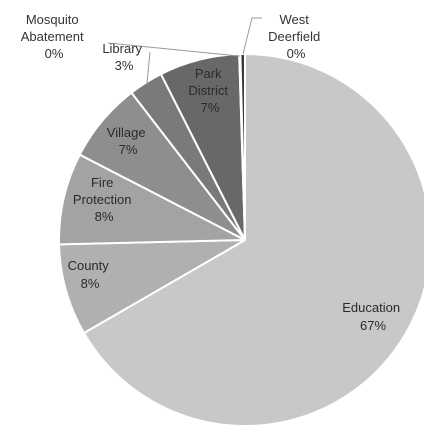  Describe the element at coordinates (128, 141) in the screenshot. I see `slice-label-village: Village 7%` at that location.